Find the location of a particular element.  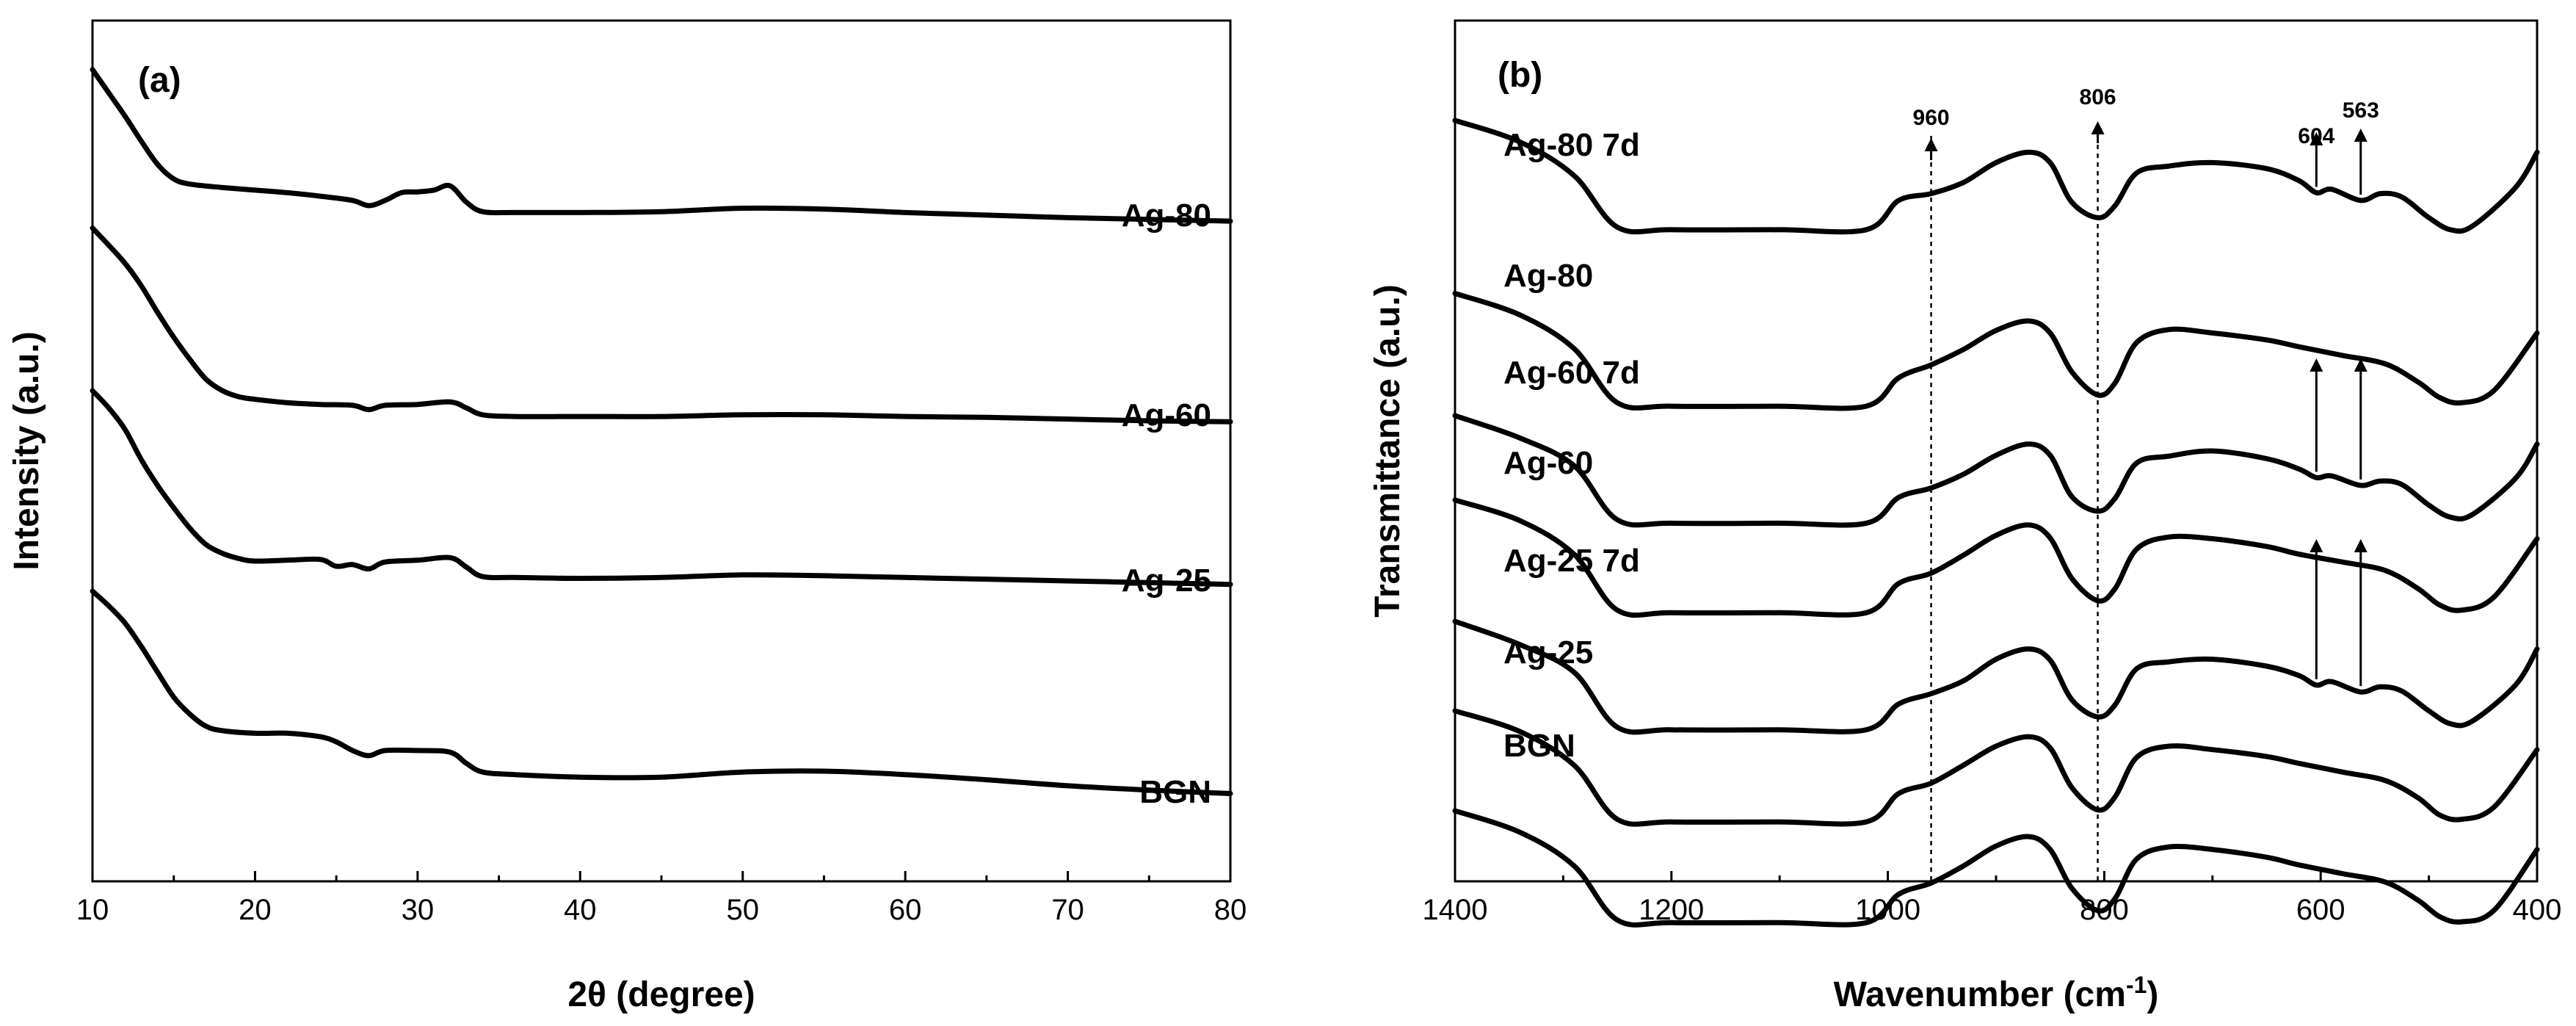

x-tick-label: 40 is located at coordinates (580, 910).